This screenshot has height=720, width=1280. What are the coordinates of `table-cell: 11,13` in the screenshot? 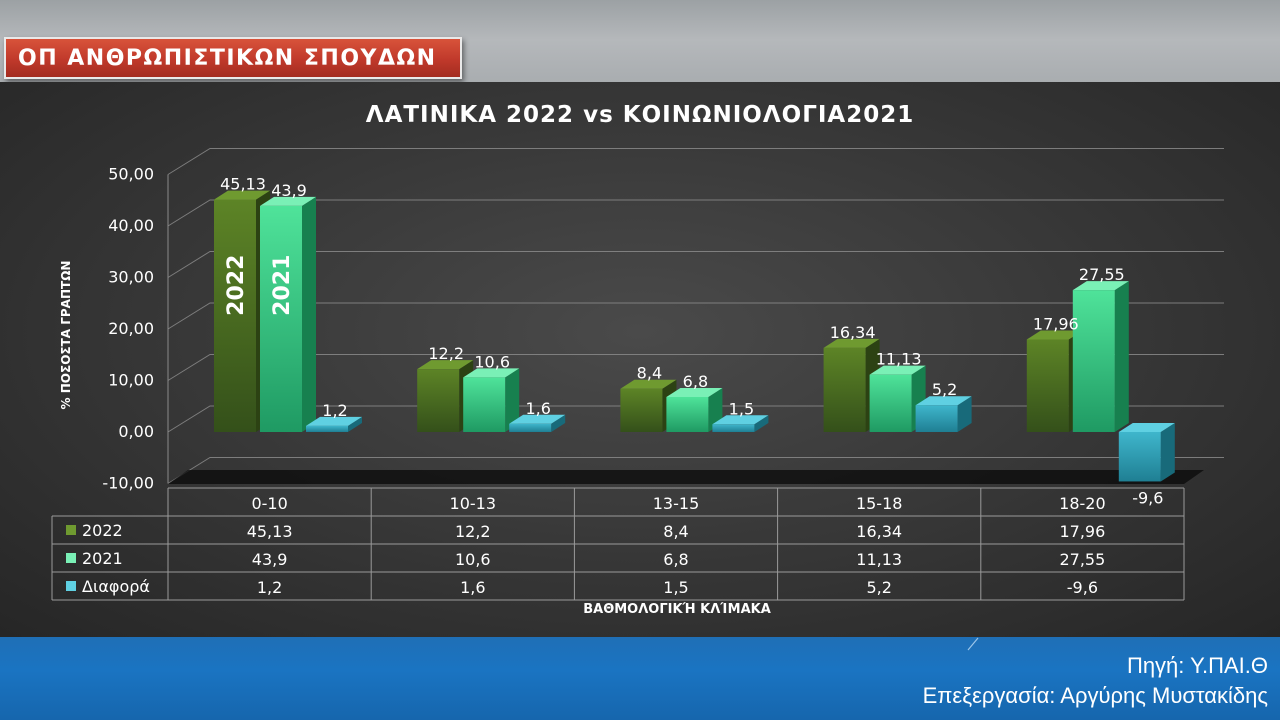 It's located at (879, 559).